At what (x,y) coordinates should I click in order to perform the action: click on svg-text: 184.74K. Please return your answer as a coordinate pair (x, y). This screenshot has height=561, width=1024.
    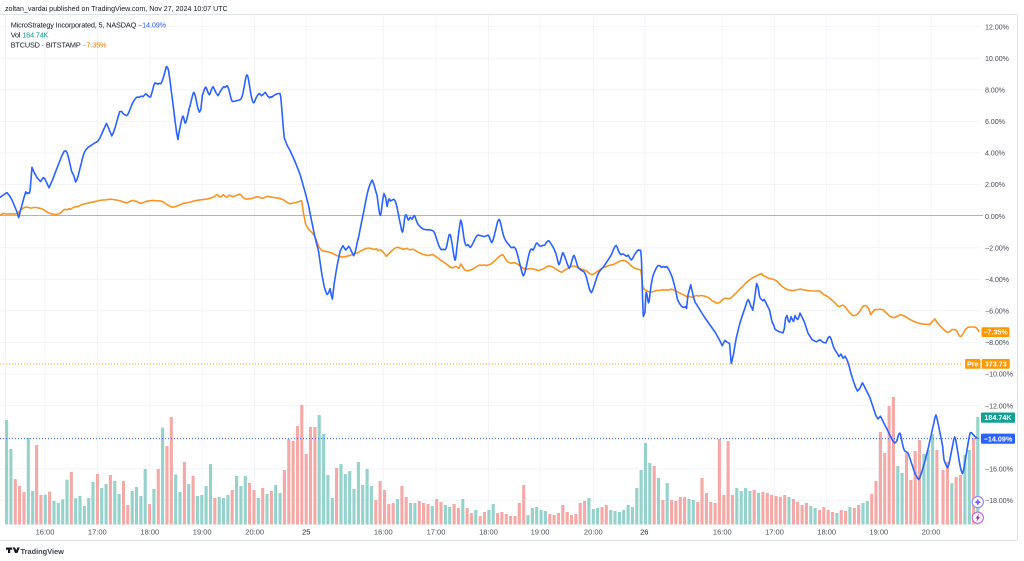
    Looking at the image, I should click on (998, 417).